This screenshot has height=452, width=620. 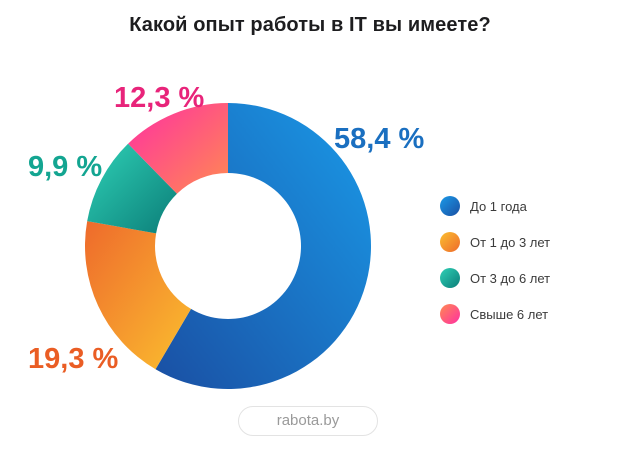 What do you see at coordinates (450, 206) in the screenshot?
I see `legend-swatch-do-1-goda` at bounding box center [450, 206].